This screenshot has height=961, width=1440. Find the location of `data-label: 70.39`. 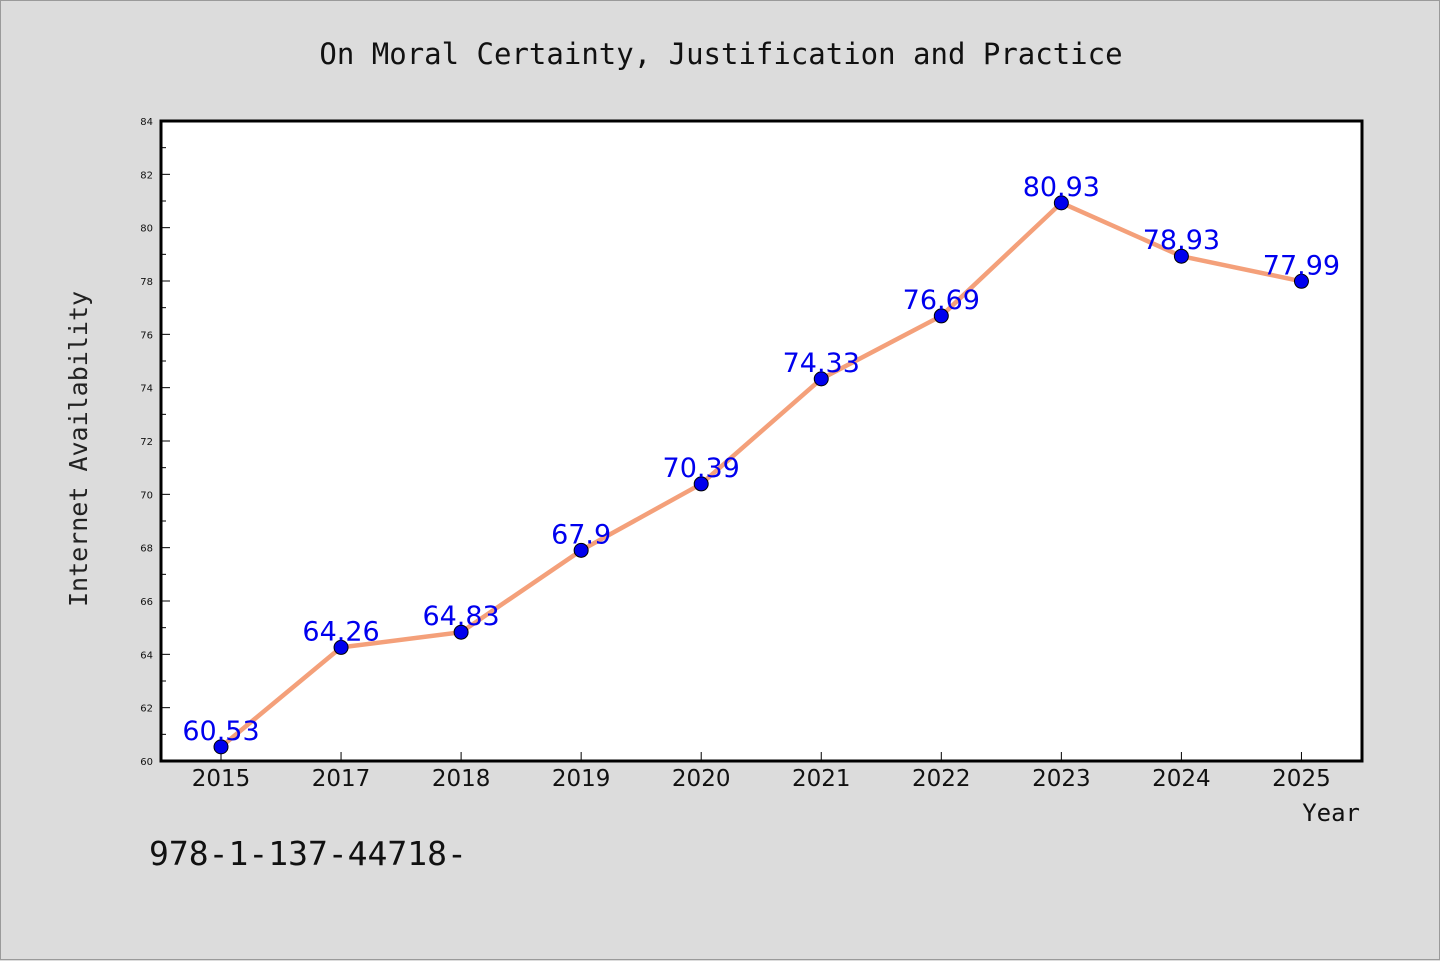

data-label: 70.39 is located at coordinates (701, 468).